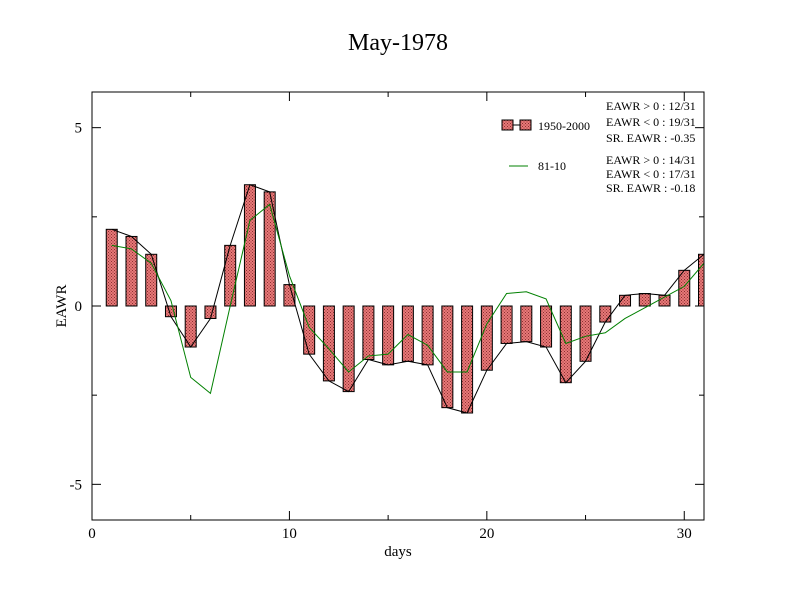 Image resolution: width=792 pixels, height=612 pixels. What do you see at coordinates (486, 534) in the screenshot?
I see `x-tick-label: 20` at bounding box center [486, 534].